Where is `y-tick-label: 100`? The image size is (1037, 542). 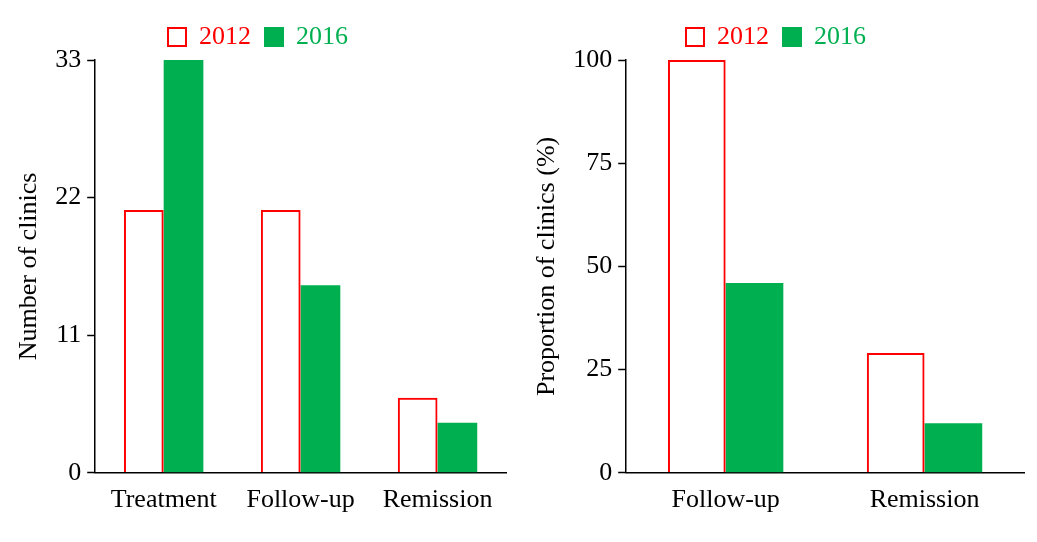 y-tick-label: 100 is located at coordinates (593, 58).